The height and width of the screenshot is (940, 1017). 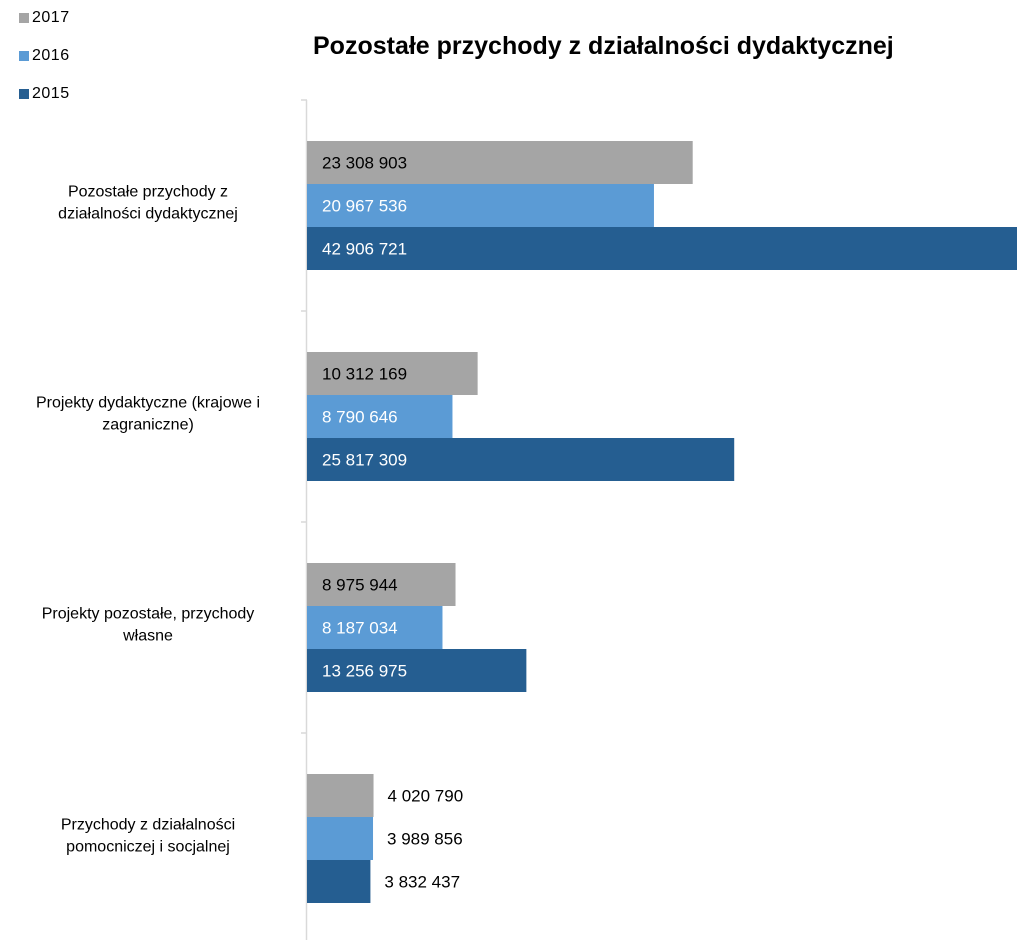 What do you see at coordinates (51, 55) in the screenshot?
I see `legend-label-2016: 2016` at bounding box center [51, 55].